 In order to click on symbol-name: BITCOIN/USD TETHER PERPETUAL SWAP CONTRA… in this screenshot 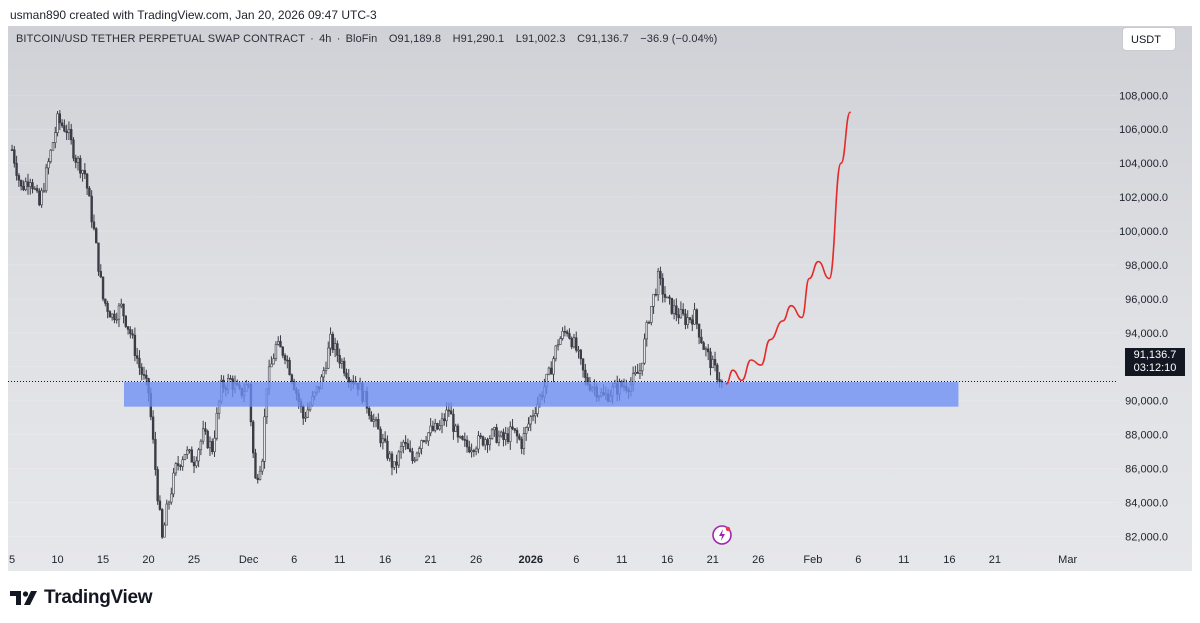, I will do `click(161, 39)`.